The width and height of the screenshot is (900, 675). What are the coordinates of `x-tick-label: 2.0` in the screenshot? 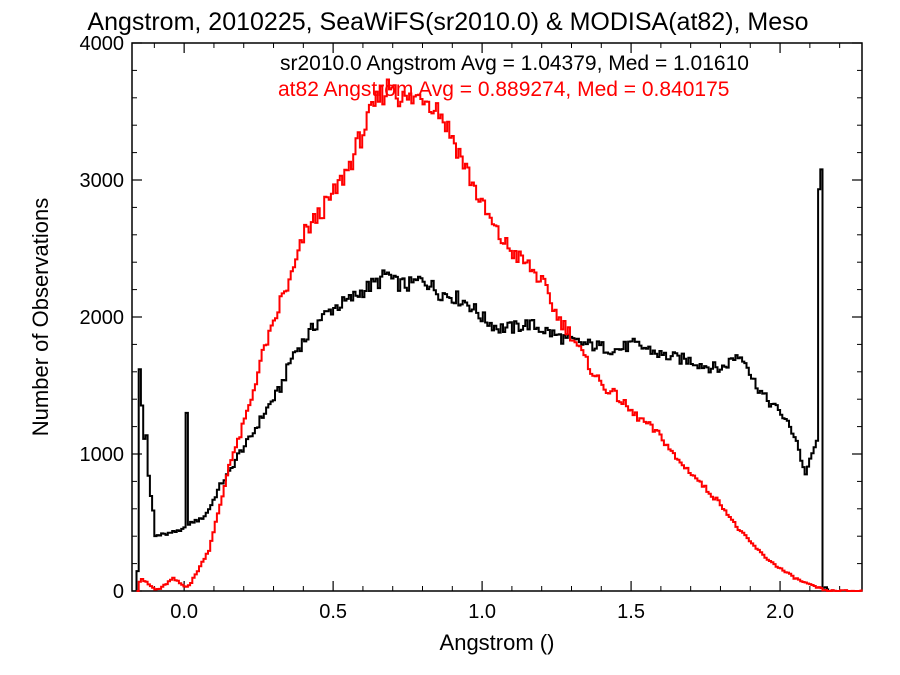 It's located at (780, 612).